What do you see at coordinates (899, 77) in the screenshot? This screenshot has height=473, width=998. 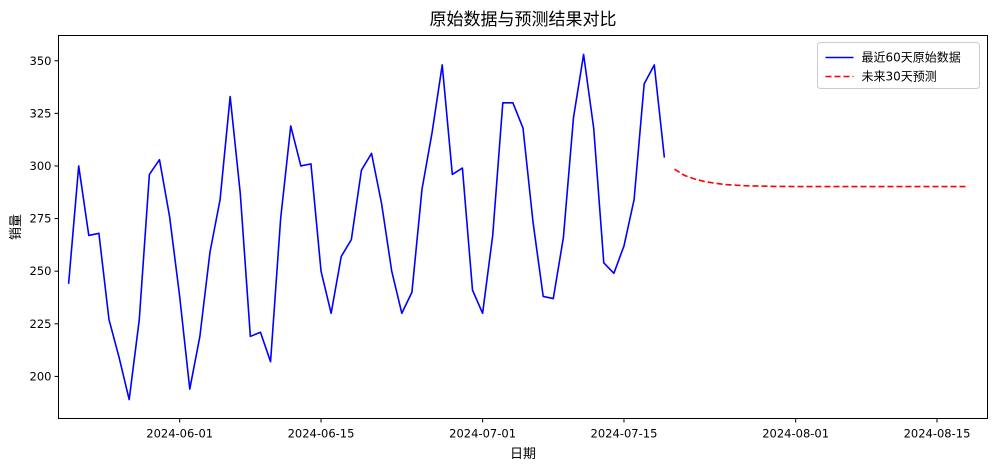 I see `legend-label-1: 未来30天预测` at bounding box center [899, 77].